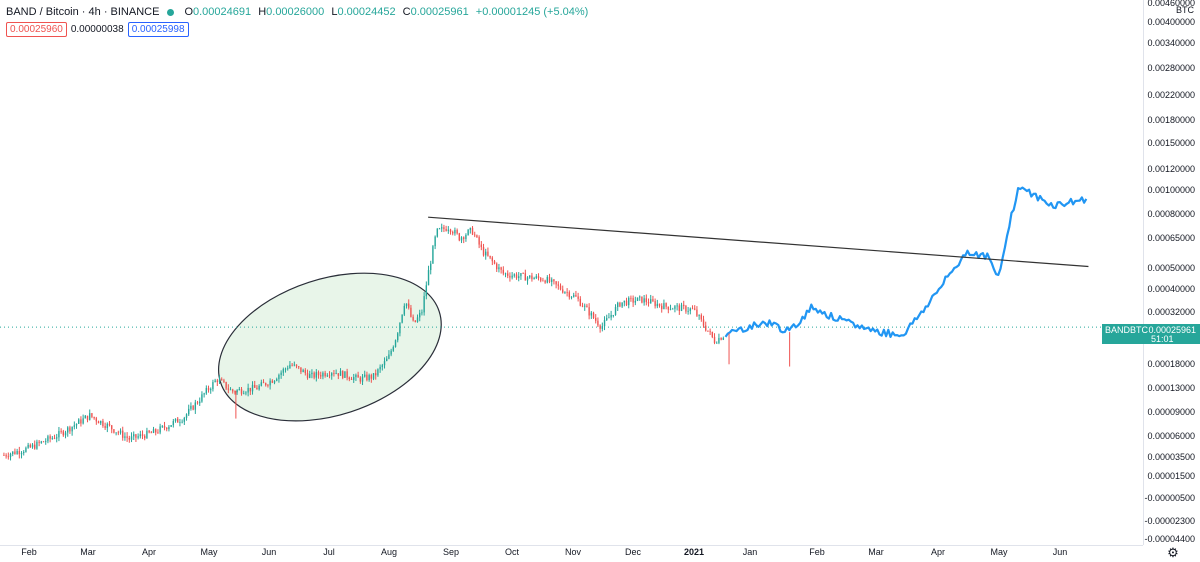  What do you see at coordinates (329, 552) in the screenshot?
I see `x-tick-label: Jul` at bounding box center [329, 552].